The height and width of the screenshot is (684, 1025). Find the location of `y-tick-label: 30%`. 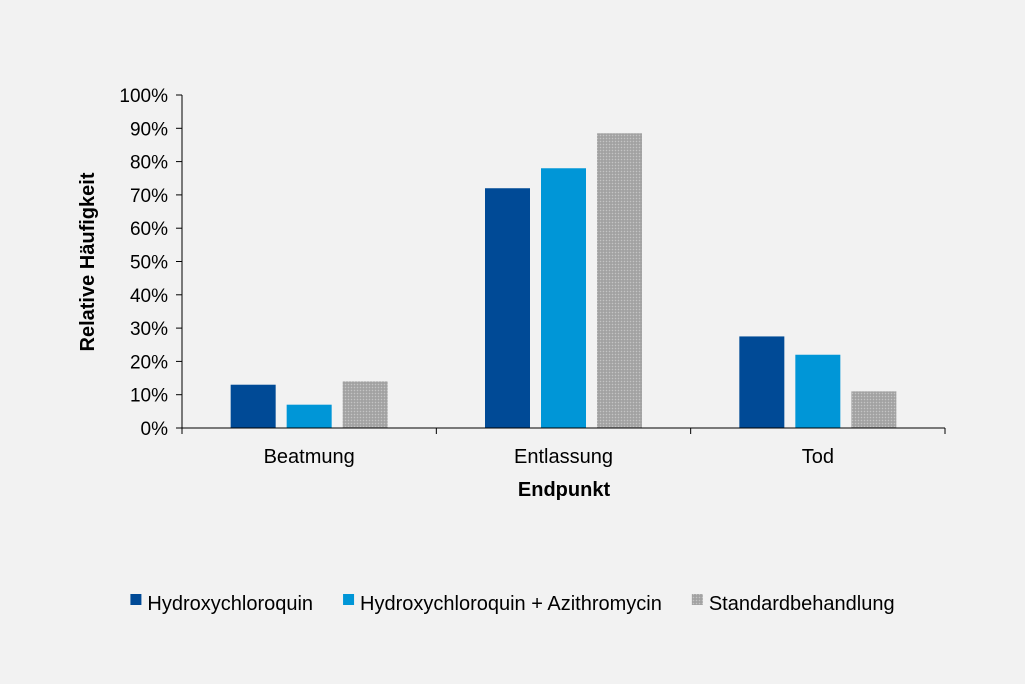

y-tick-label: 30% is located at coordinates (149, 329).